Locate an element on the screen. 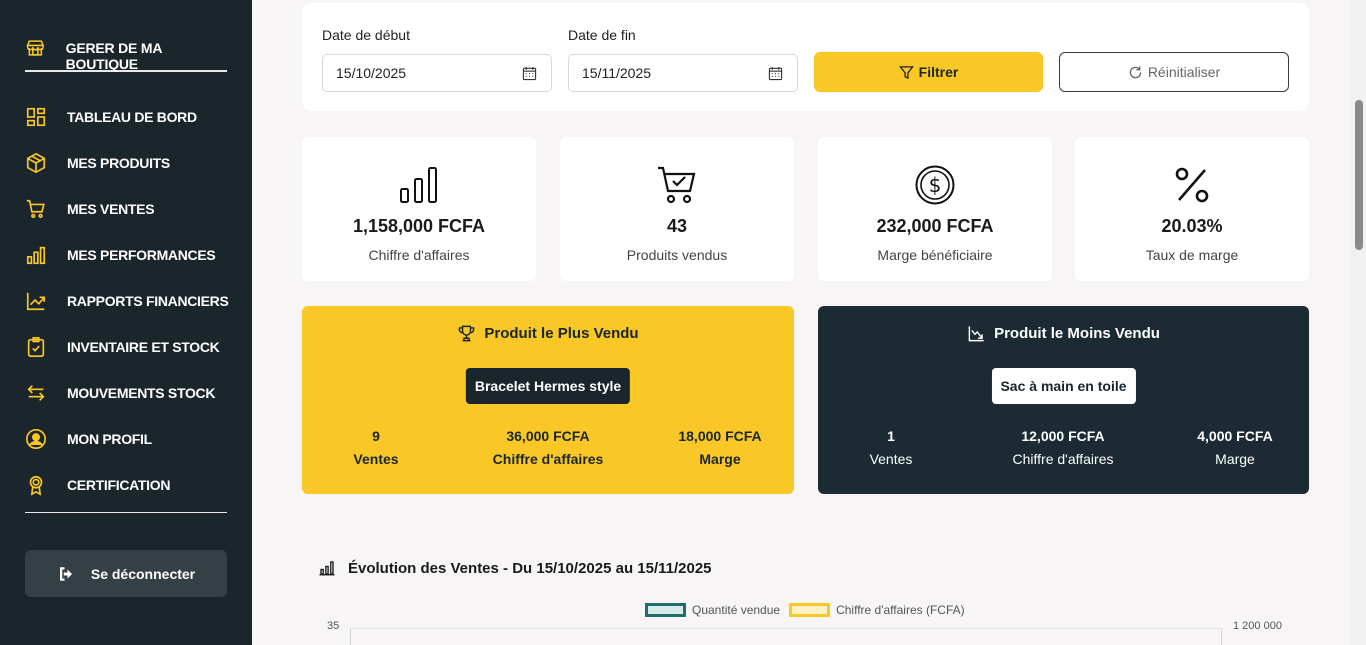  dollar-coin-icon: $ is located at coordinates (935, 185).